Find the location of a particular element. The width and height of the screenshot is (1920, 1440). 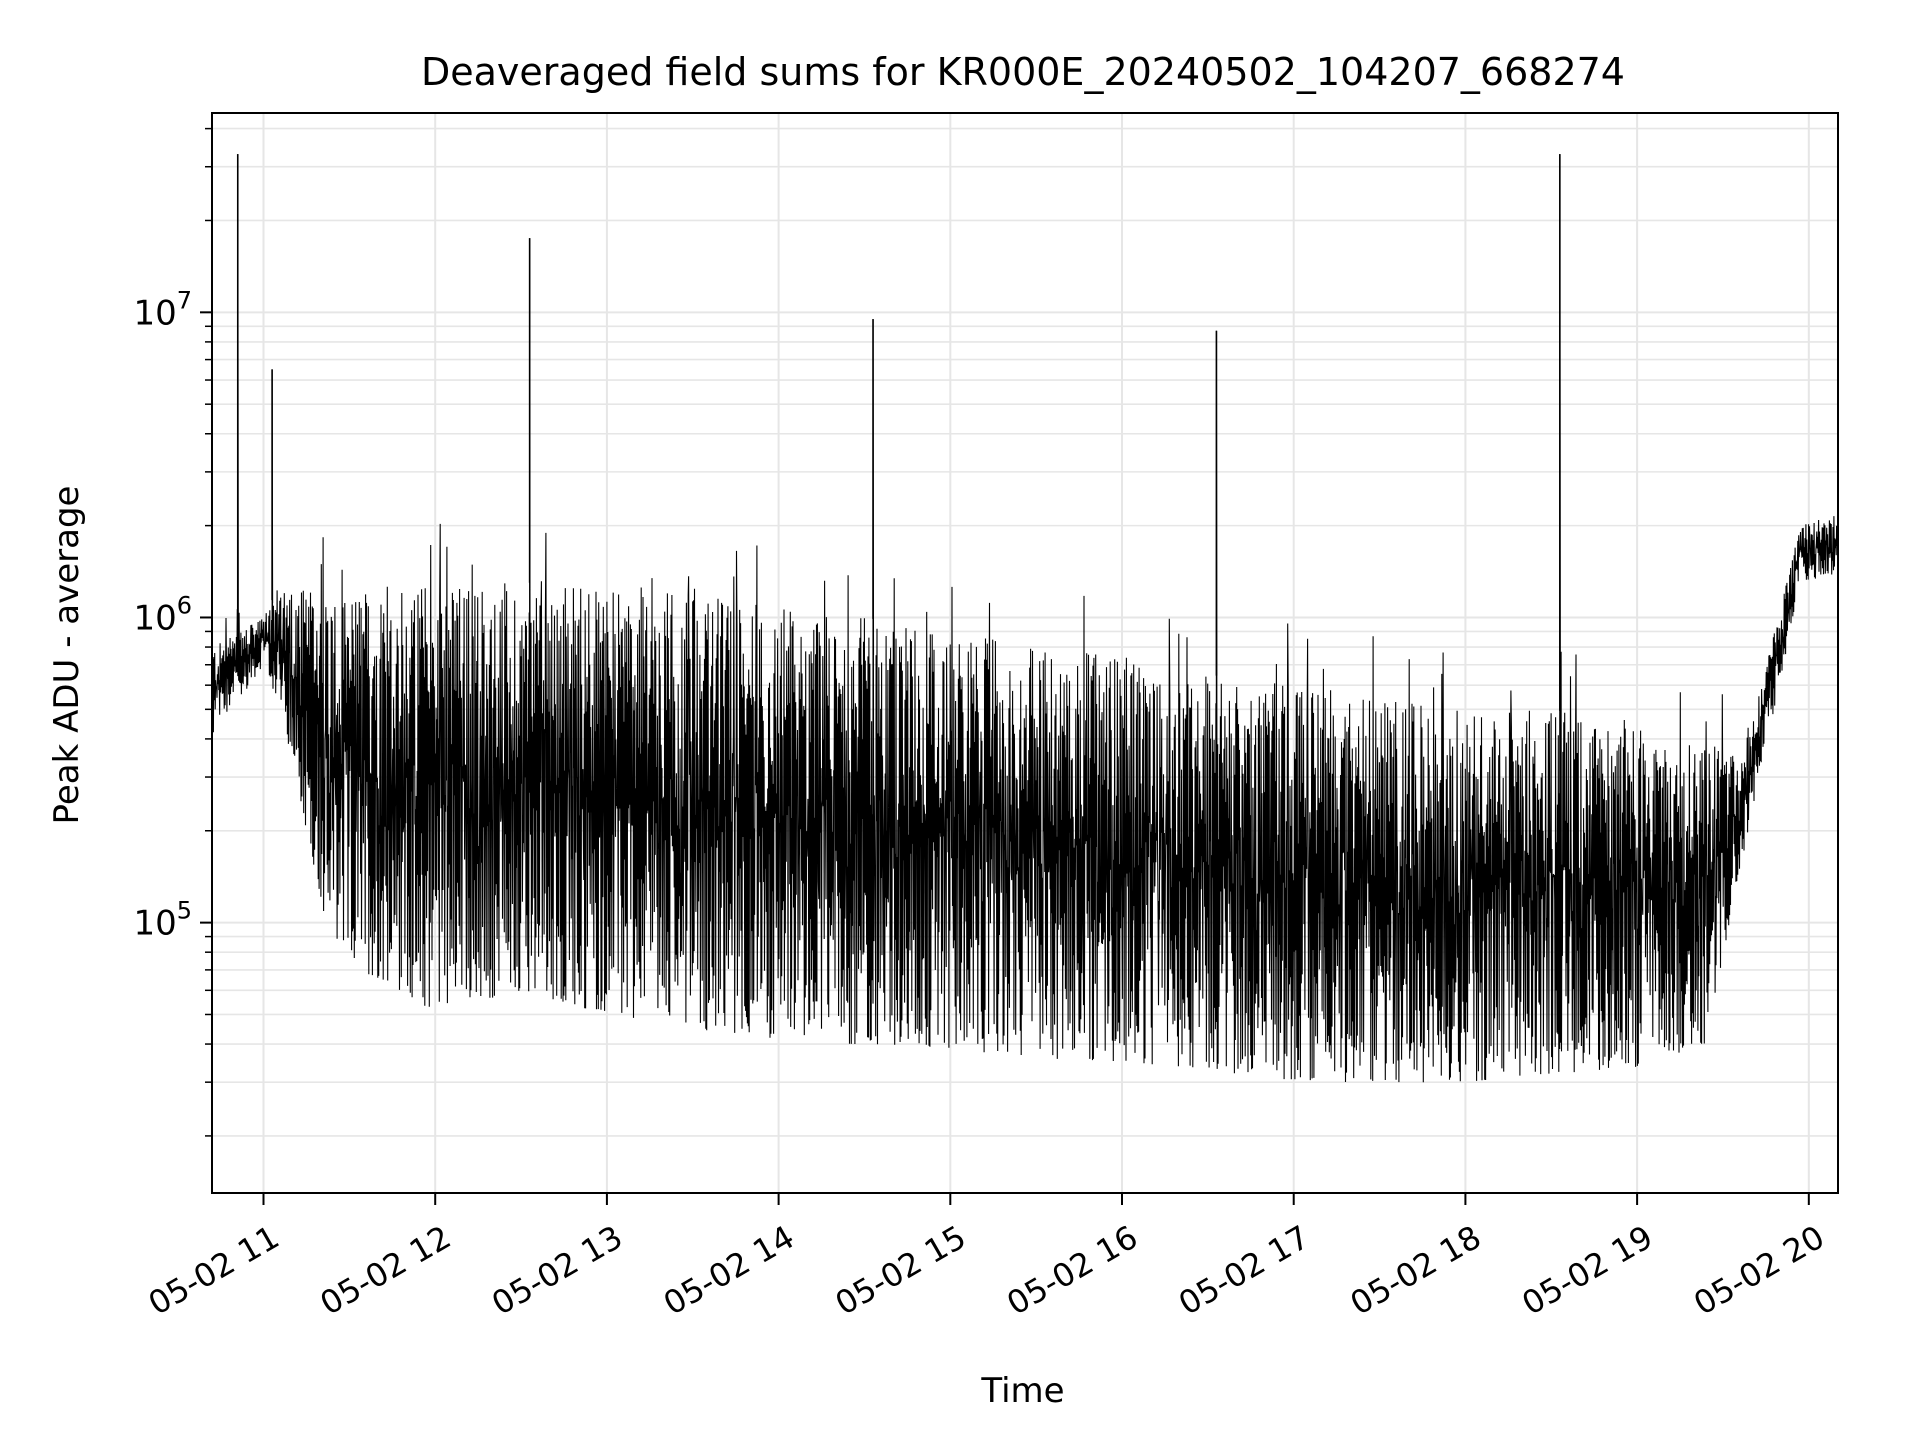

x-axis-label: Time is located at coordinates (1022, 1391).